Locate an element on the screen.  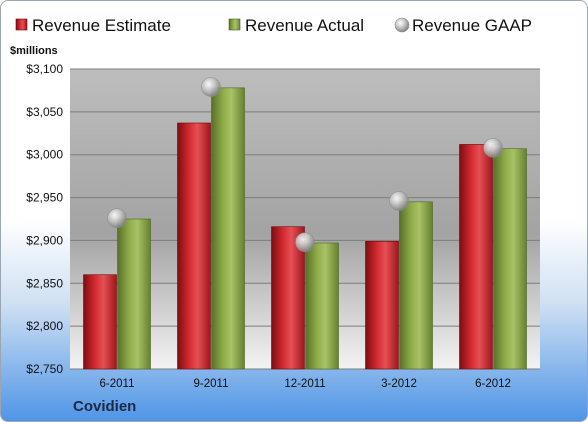
legend-label: Revenue GAAP is located at coordinates (472, 25).